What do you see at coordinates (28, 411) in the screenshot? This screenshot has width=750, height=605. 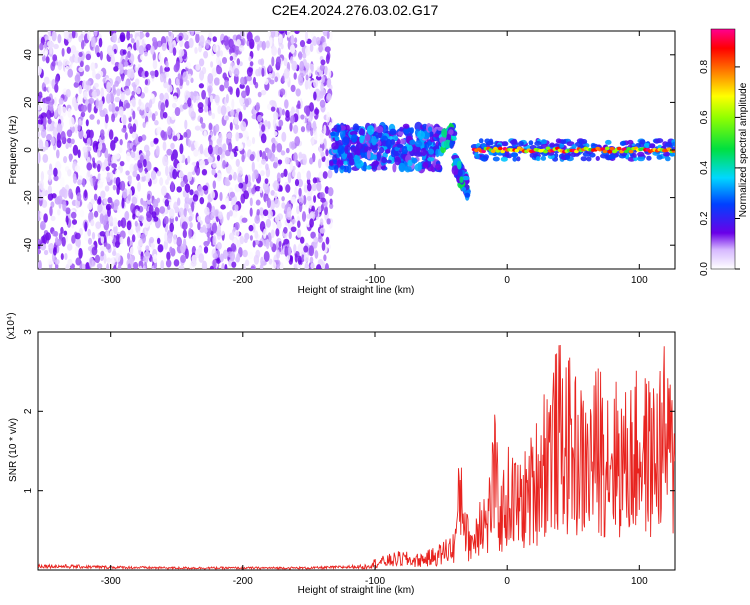 I see `y-tick-label: 2` at bounding box center [28, 411].